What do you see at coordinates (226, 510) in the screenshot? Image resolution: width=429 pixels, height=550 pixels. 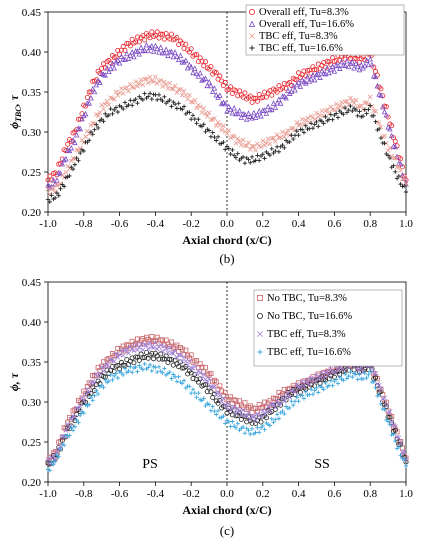 I see `x-axis-label-c: Axial chord (x/C)` at bounding box center [226, 510].